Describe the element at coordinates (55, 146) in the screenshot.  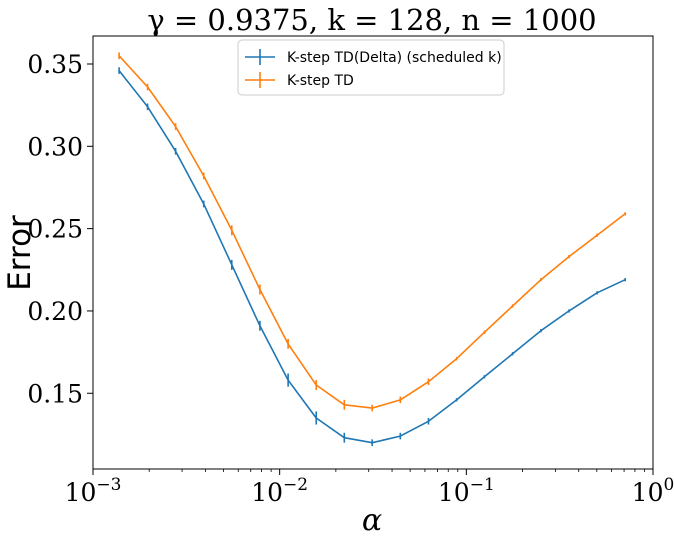
I see `y-tick-label: 0.30` at that location.